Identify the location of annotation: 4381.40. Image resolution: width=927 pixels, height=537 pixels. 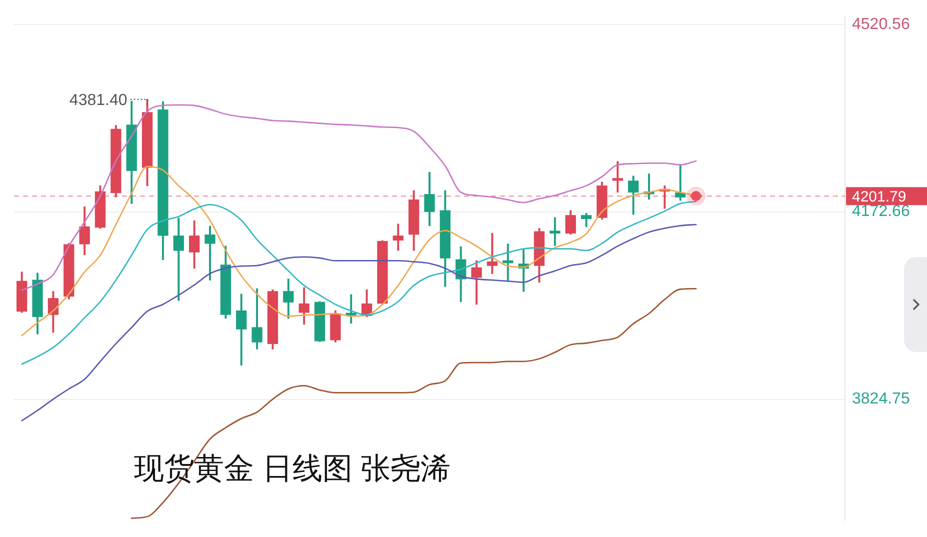
(98, 100).